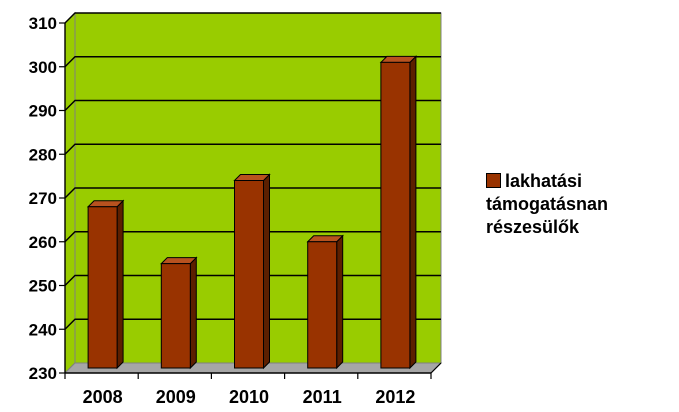  What do you see at coordinates (395, 397) in the screenshot?
I see `x-tick-label: 2012` at bounding box center [395, 397].